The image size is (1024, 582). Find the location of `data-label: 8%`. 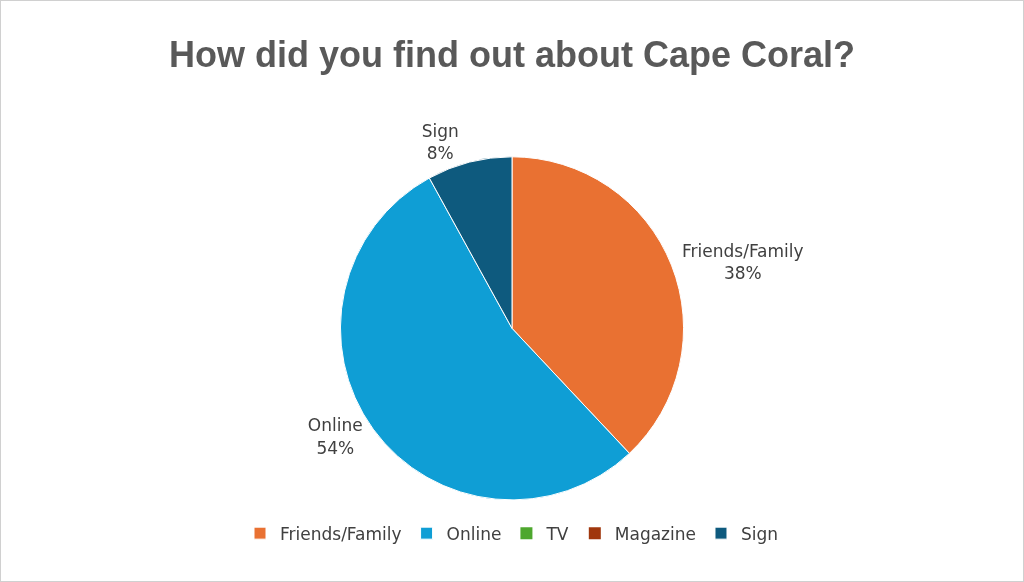

data-label: 8% is located at coordinates (440, 153).